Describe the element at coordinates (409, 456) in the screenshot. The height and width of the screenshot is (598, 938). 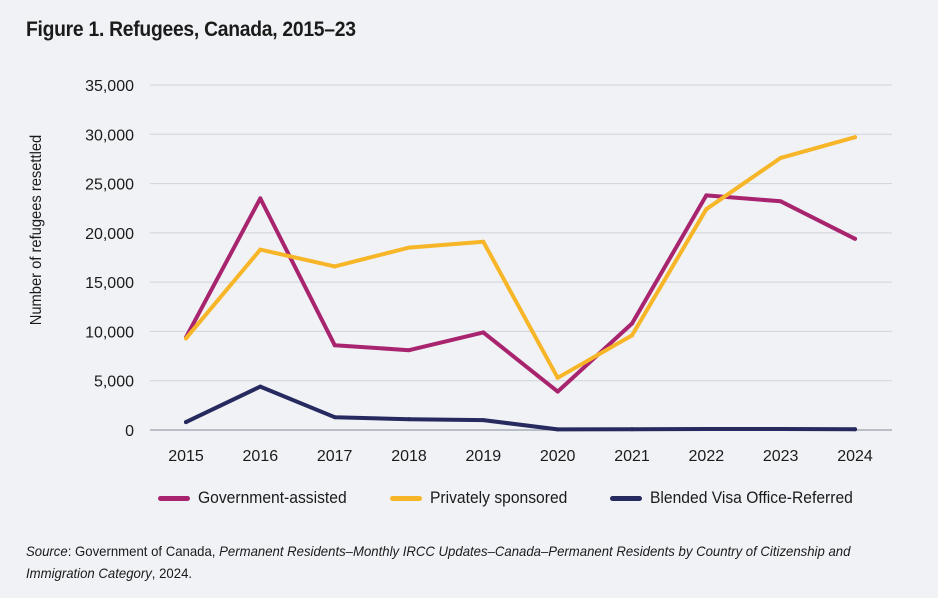
I see `x-tick-label: 2018` at that location.